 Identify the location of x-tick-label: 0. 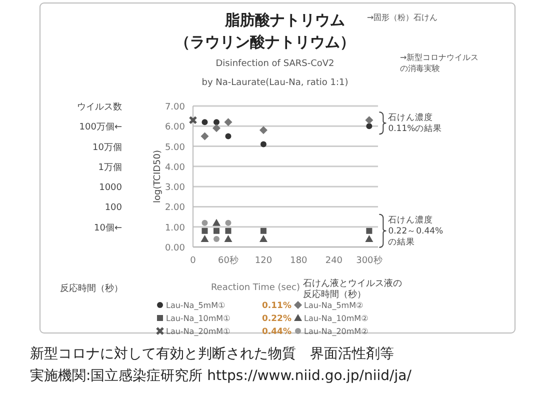
(193, 261).